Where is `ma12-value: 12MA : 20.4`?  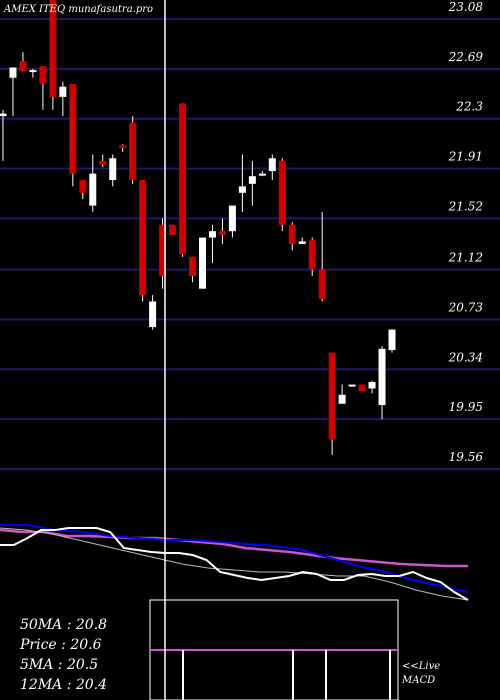 ma12-value: 12MA : 20.4 is located at coordinates (64, 685).